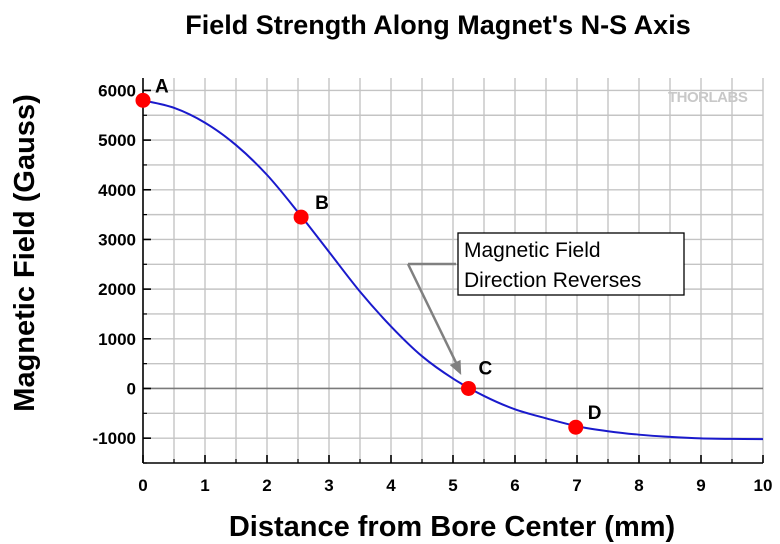 The image size is (780, 544). I want to click on y-tick-label: 1000, so click(117, 339).